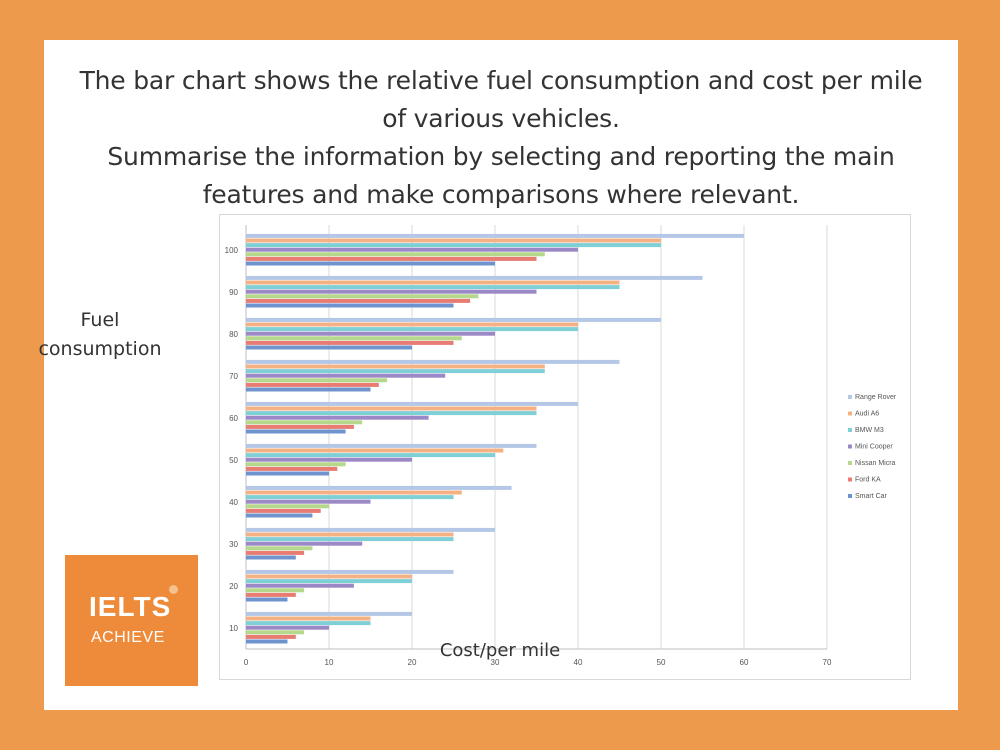 This screenshot has width=1000, height=750. What do you see at coordinates (233, 628) in the screenshot?
I see `y-tick-label: 10` at bounding box center [233, 628].